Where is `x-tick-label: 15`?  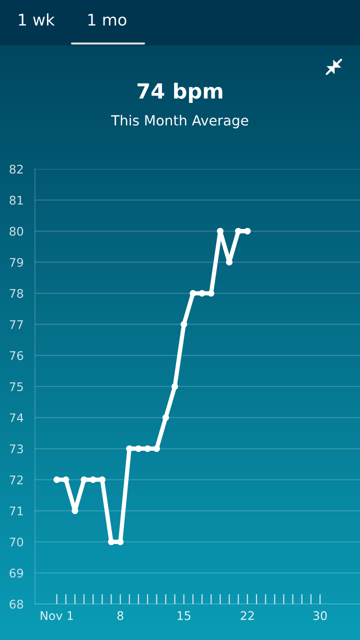 x-tick-label: 15 is located at coordinates (184, 615).